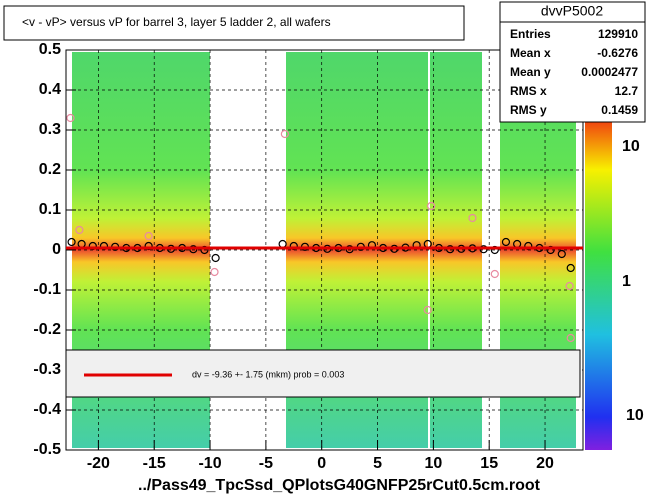  What do you see at coordinates (268, 374) in the screenshot?
I see `fit-label: dv = -9.36 +- 1.75 (mkm) prob = 0.003` at bounding box center [268, 374].